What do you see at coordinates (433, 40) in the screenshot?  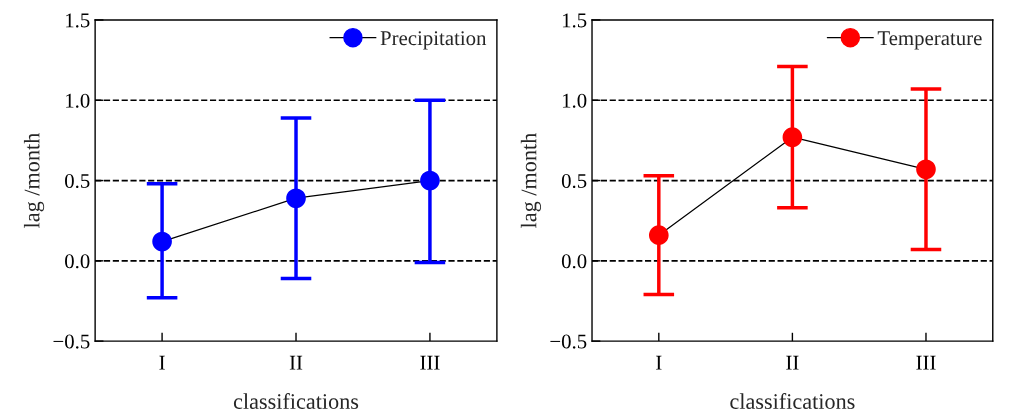 I see `legend-label: Precipitation` at bounding box center [433, 40].